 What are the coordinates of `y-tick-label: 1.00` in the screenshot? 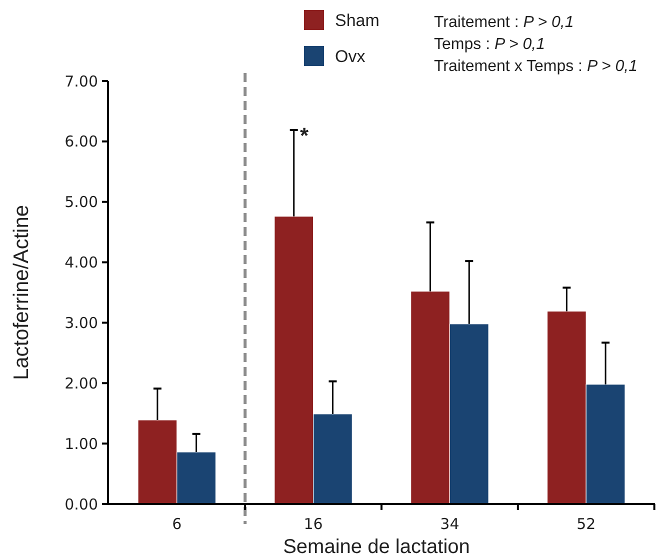 It's located at (81, 443).